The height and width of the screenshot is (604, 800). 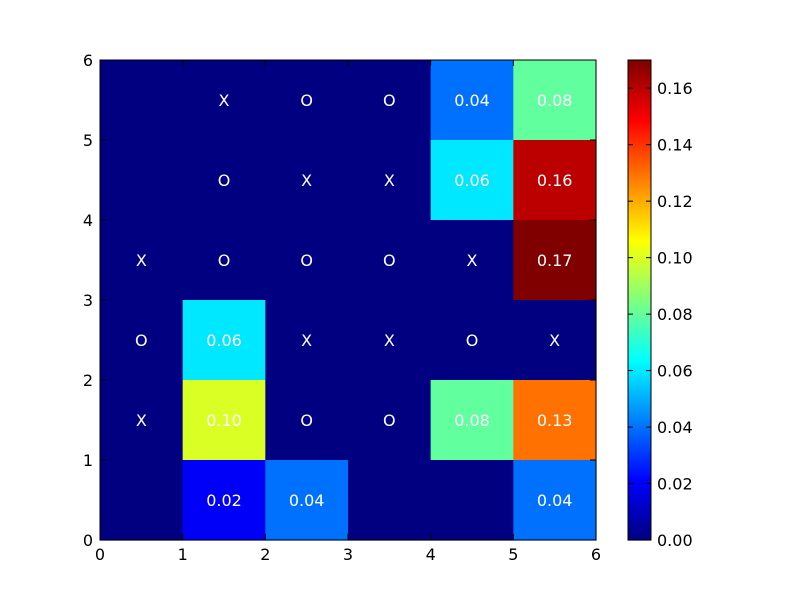 I want to click on cell-value-label: 0.08, so click(x=555, y=100).